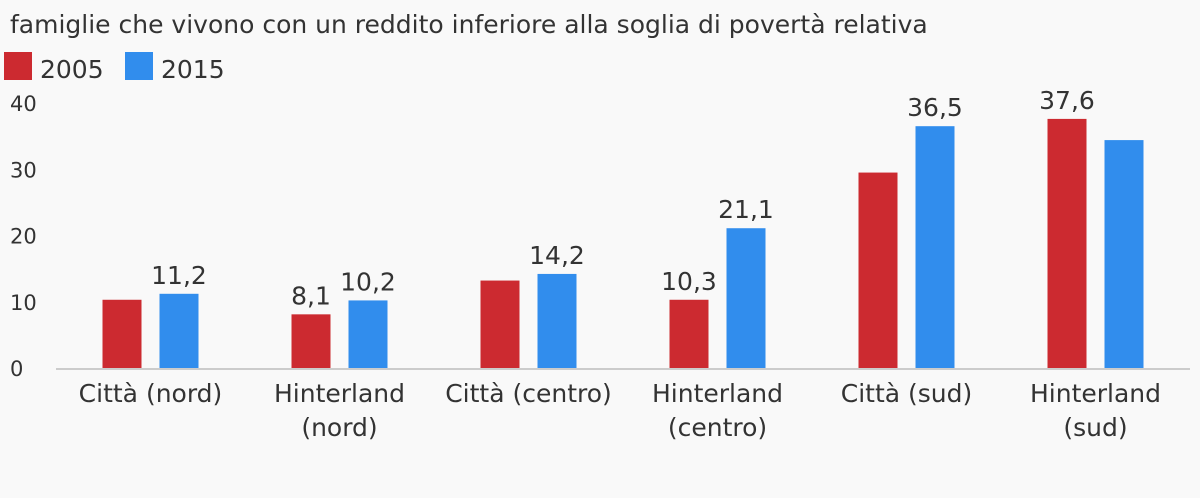 This screenshot has width=1200, height=498. I want to click on x-category-label: Città (nord), so click(151, 393).